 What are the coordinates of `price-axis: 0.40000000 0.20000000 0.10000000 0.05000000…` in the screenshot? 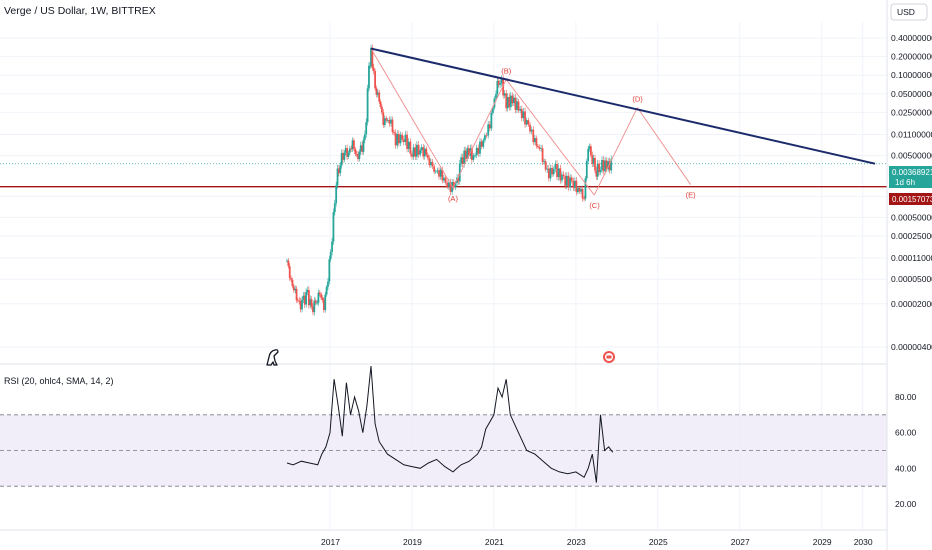 It's located at (911, 192).